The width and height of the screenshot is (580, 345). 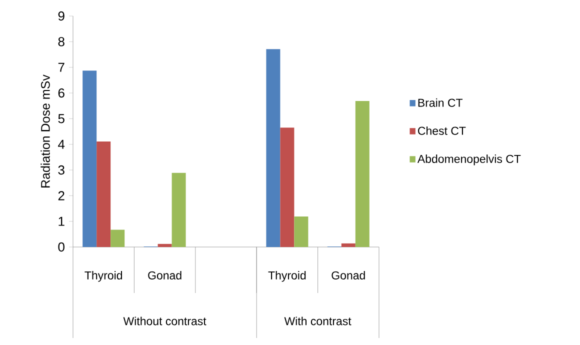 What do you see at coordinates (61, 170) in the screenshot?
I see `y-tick-label: 3` at bounding box center [61, 170].